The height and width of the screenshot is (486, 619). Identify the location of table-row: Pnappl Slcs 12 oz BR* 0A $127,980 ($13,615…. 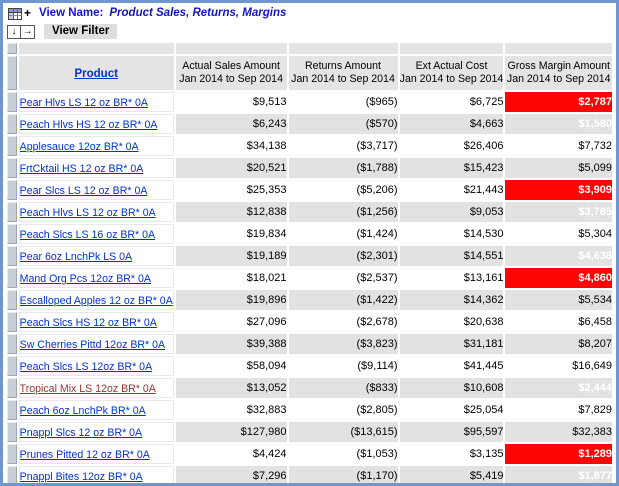
(309, 432).